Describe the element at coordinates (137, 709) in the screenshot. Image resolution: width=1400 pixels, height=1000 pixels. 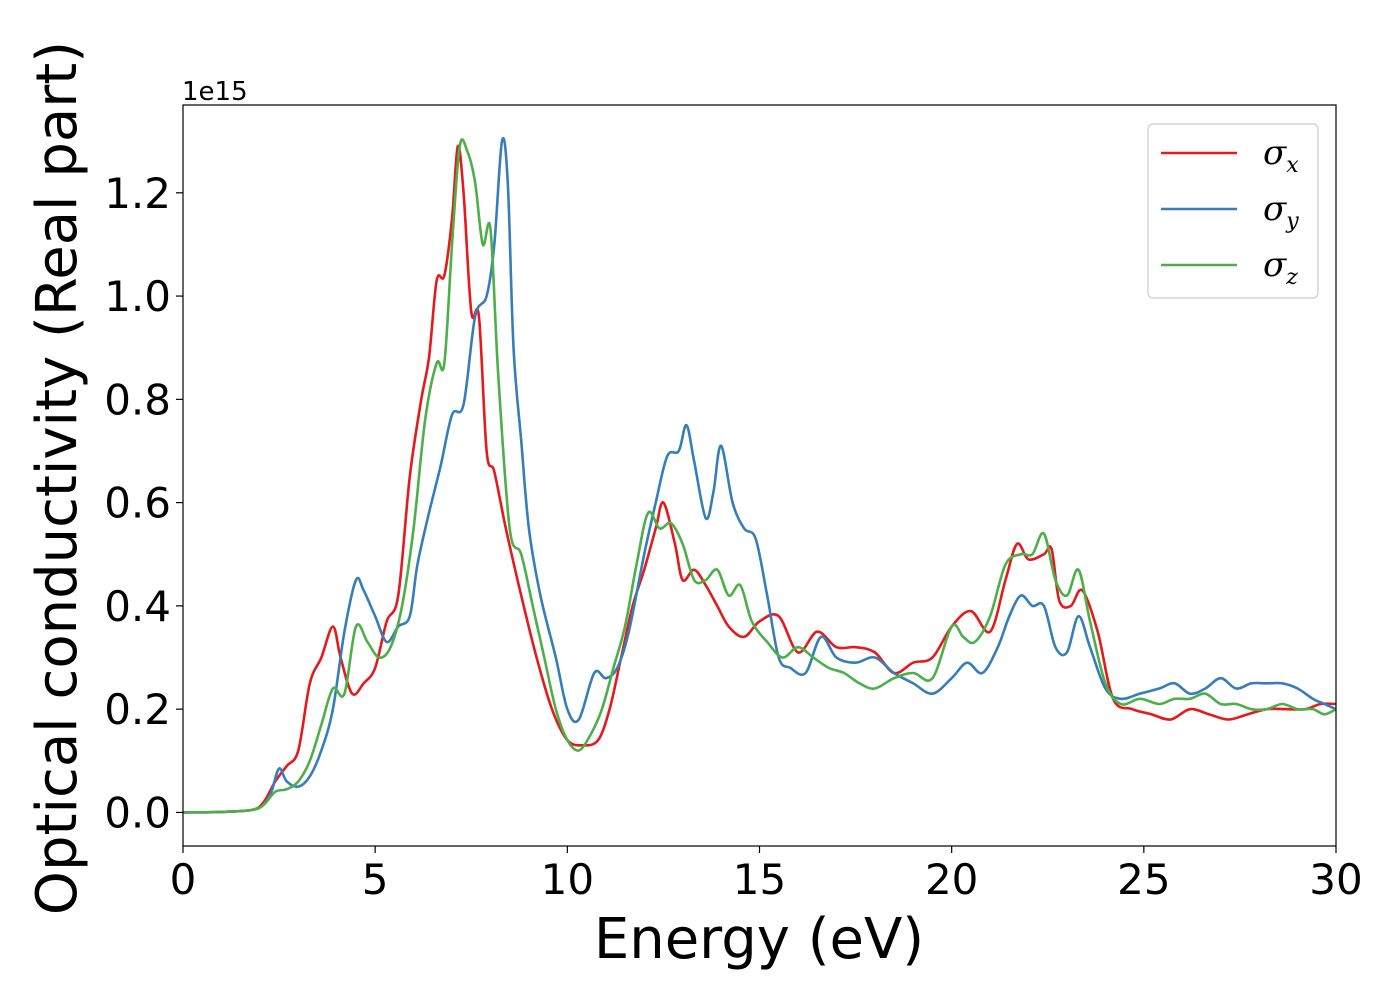
I see `y-tick-label: 0.2` at that location.